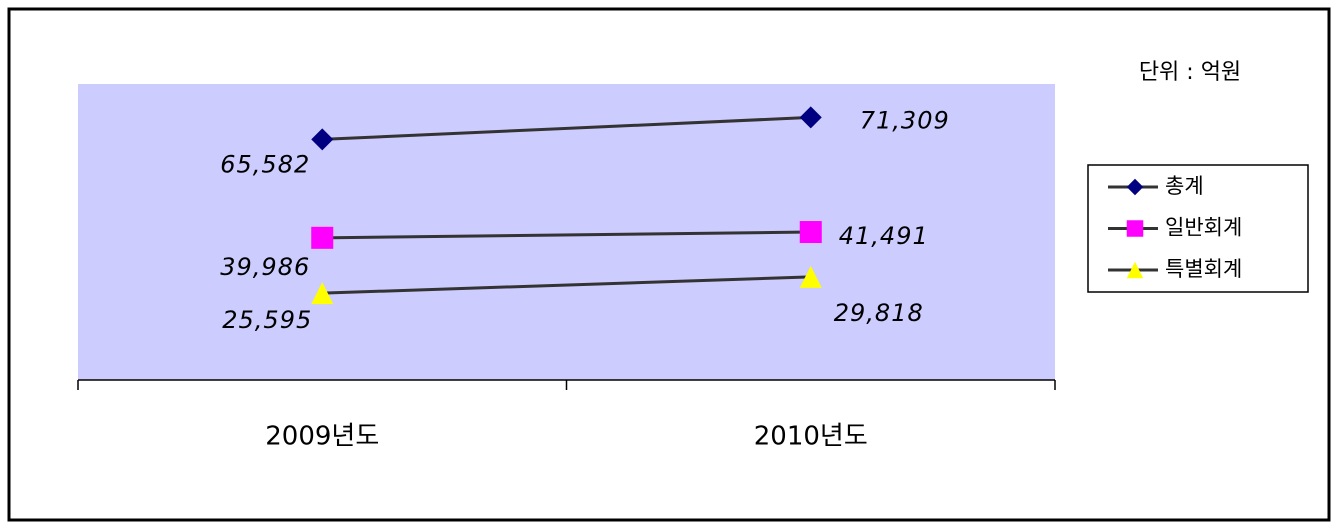 This screenshot has height=529, width=1338. I want to click on value-label: 71,309, so click(905, 120).